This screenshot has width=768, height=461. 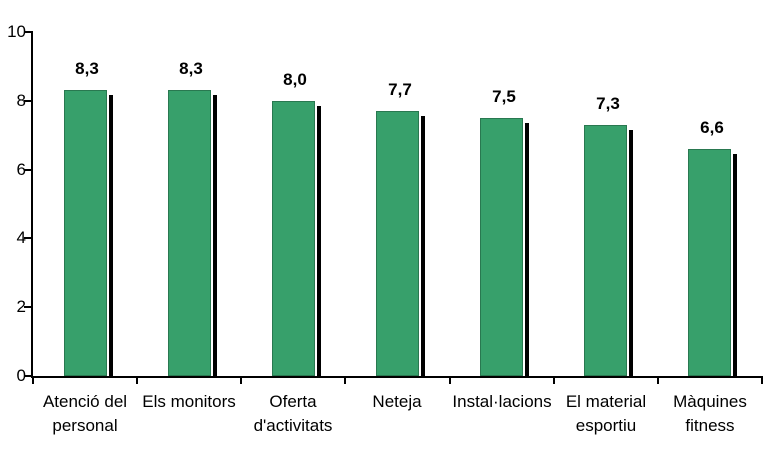 I want to click on category-label: Màquines fitness, so click(x=710, y=413).